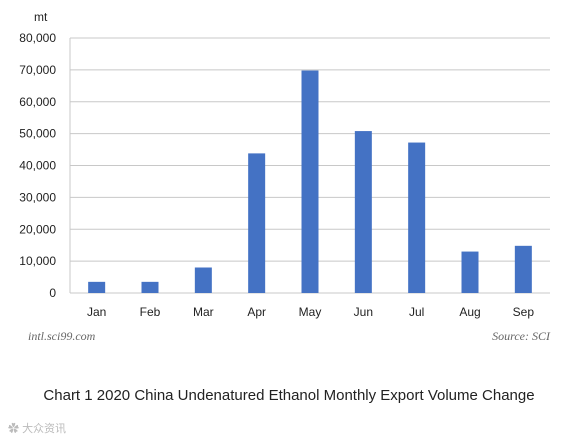  Describe the element at coordinates (524, 312) in the screenshot. I see `x-tick-label: Sep` at that location.